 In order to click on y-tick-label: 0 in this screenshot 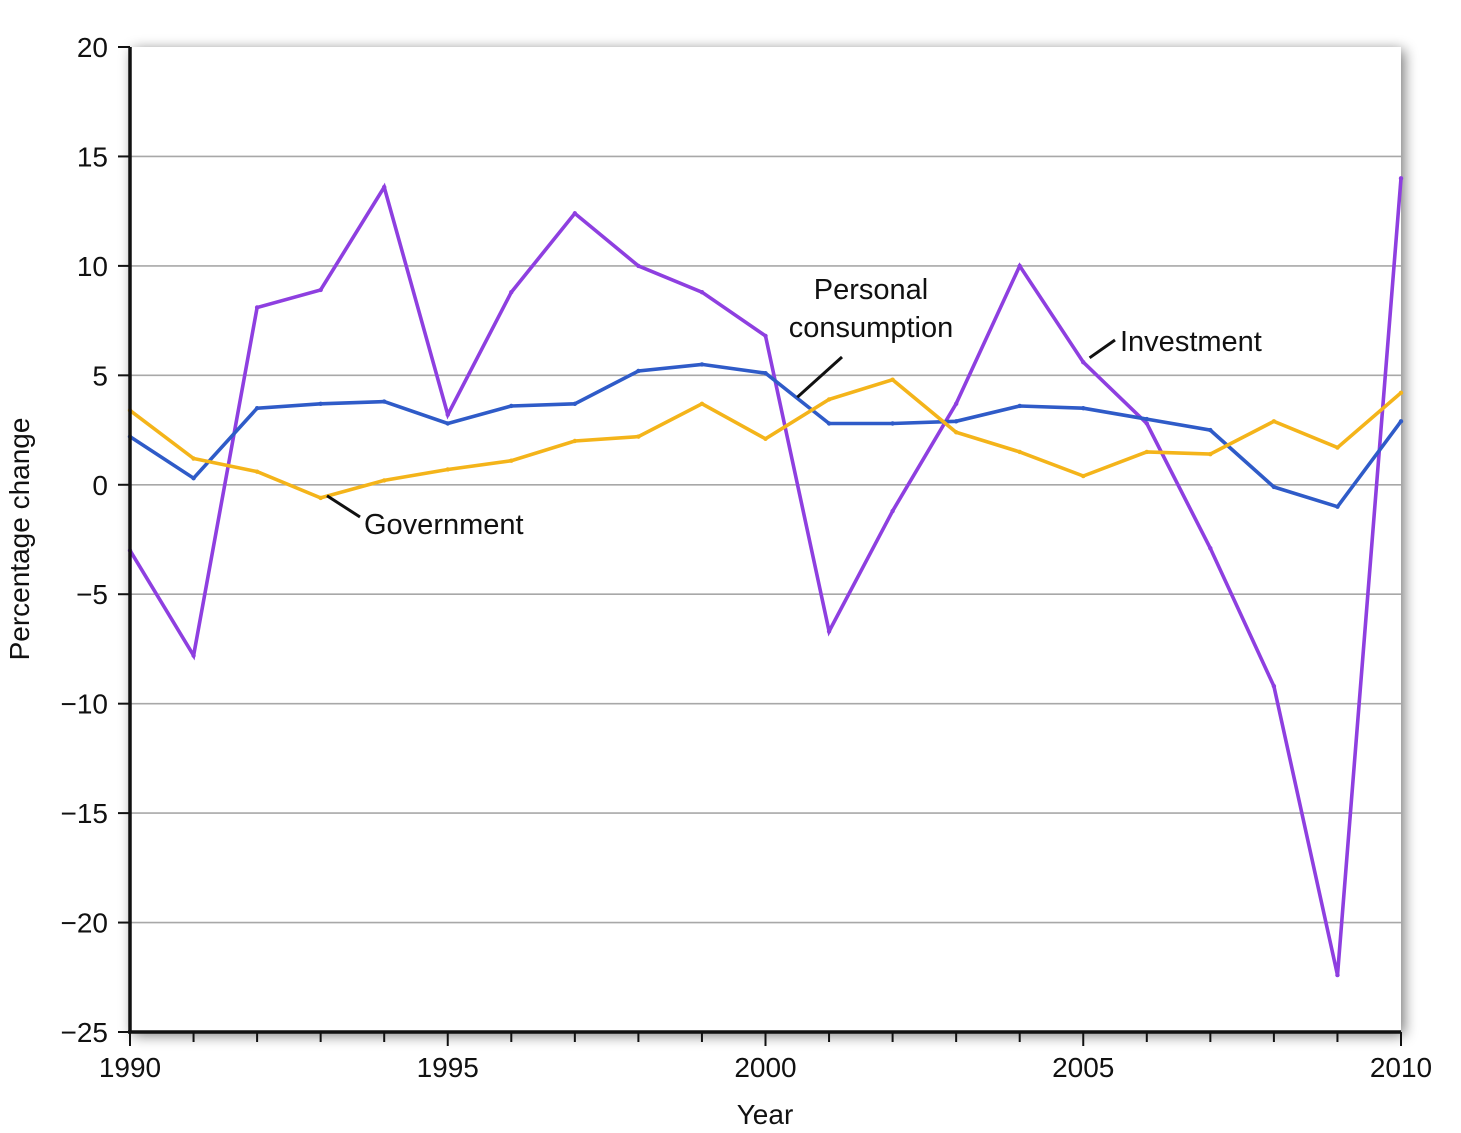, I will do `click(100, 485)`.